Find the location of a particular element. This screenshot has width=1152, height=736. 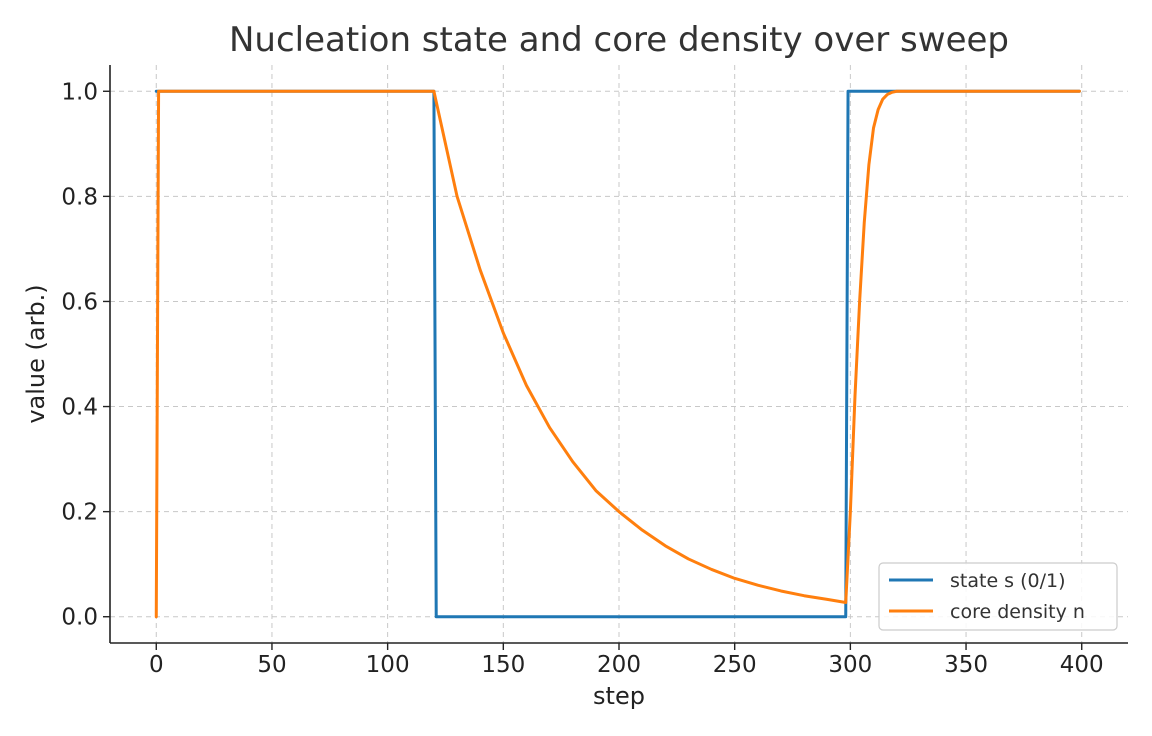

legend-label-core-density: core density n is located at coordinates (1017, 612).